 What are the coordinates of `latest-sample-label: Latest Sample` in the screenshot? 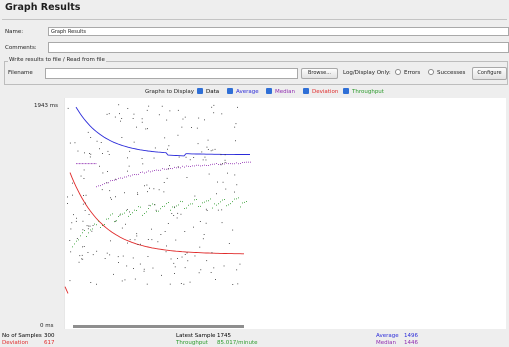 It's located at (196, 336).